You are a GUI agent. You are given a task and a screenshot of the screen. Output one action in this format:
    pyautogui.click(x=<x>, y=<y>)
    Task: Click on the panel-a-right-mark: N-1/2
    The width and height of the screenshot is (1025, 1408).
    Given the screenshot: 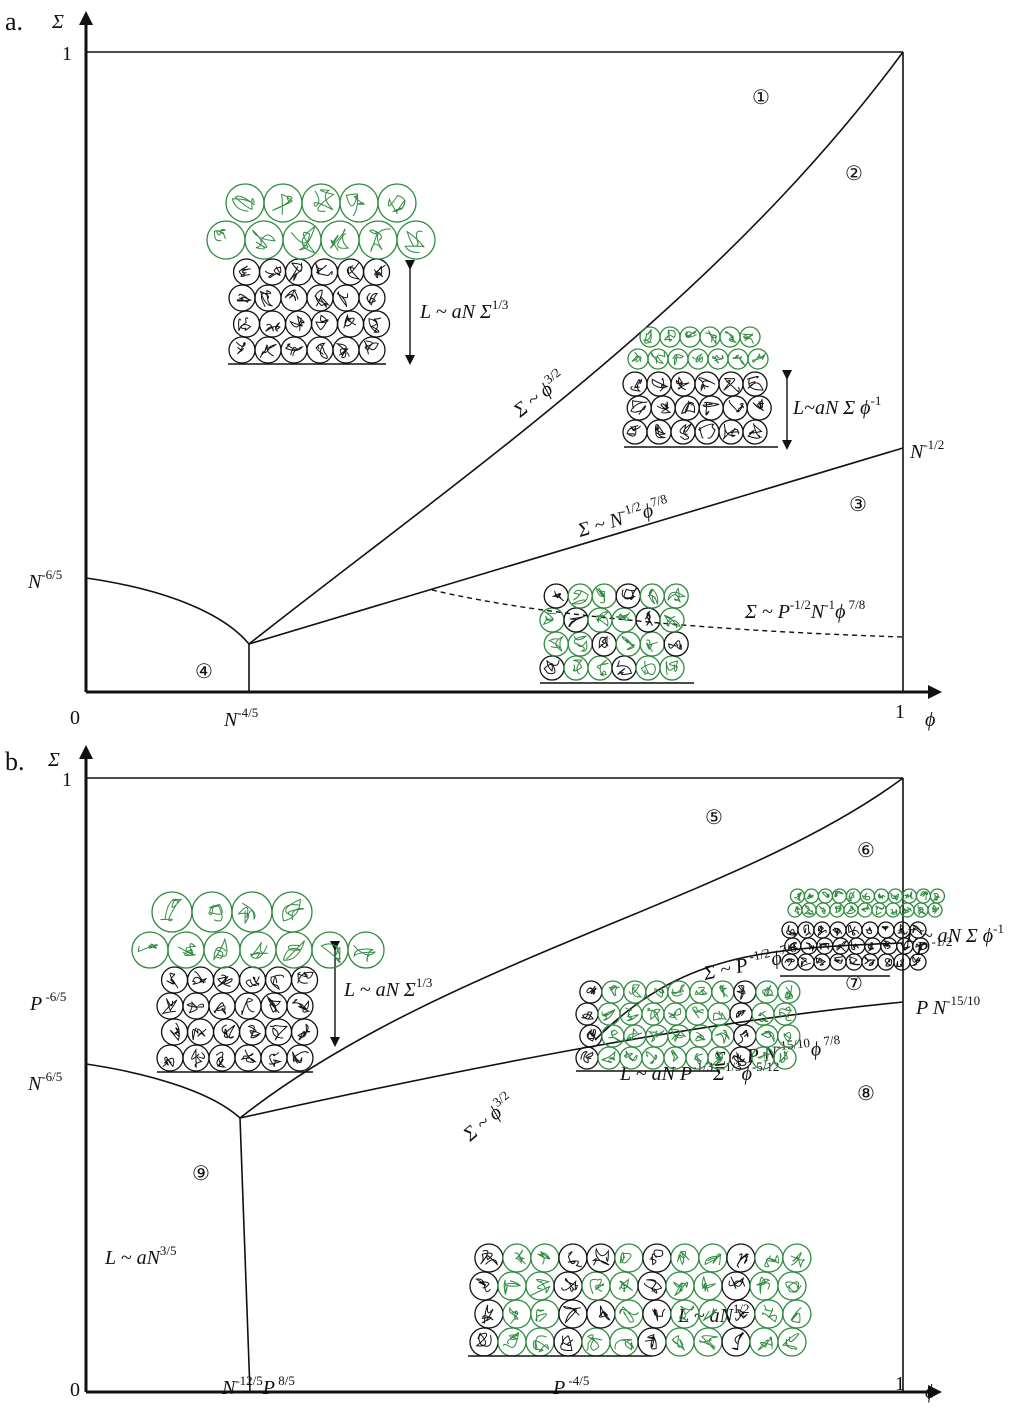 What is the action you would take?
    pyautogui.click(x=926, y=450)
    